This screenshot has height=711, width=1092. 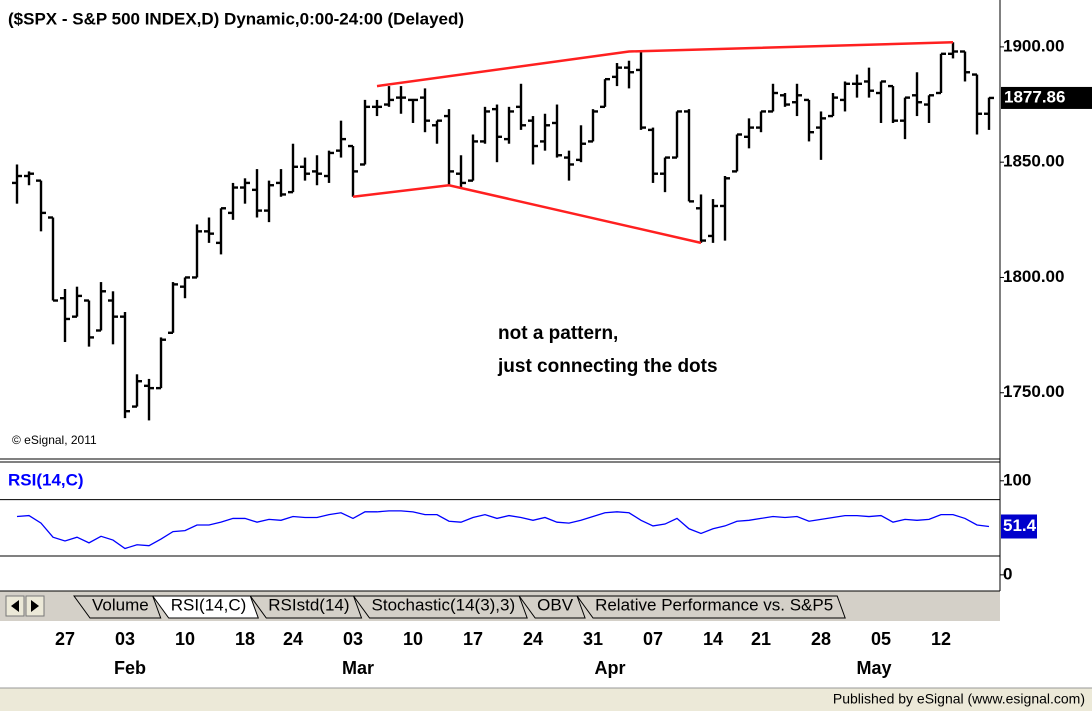 What do you see at coordinates (1007, 573) in the screenshot?
I see `y-tick-label: 0` at bounding box center [1007, 573].